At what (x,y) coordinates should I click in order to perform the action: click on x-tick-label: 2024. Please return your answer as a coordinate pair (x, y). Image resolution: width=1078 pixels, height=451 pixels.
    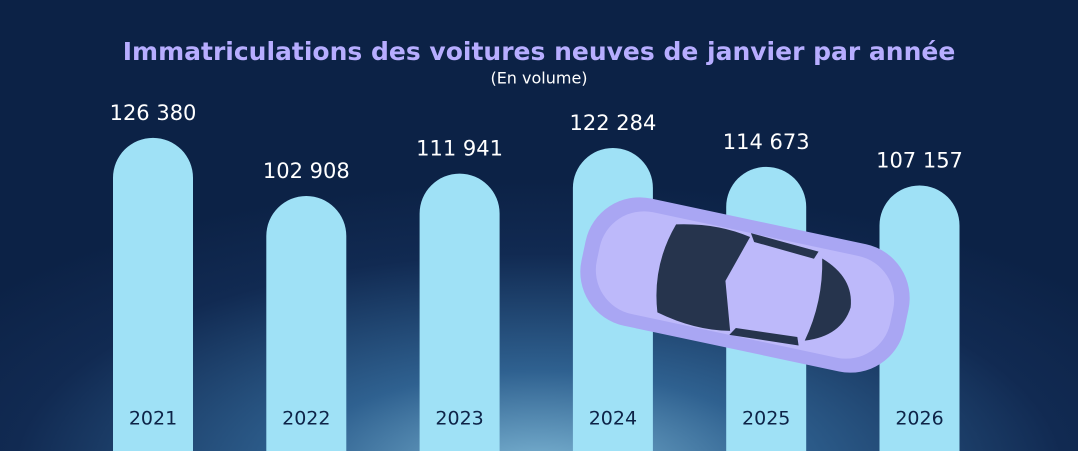
    Looking at the image, I should click on (613, 419).